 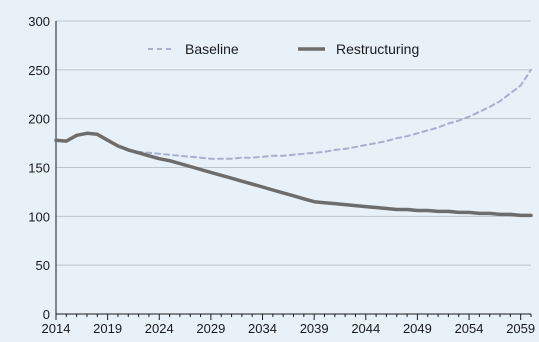 I want to click on x-tick-label: 2039, so click(x=314, y=328).